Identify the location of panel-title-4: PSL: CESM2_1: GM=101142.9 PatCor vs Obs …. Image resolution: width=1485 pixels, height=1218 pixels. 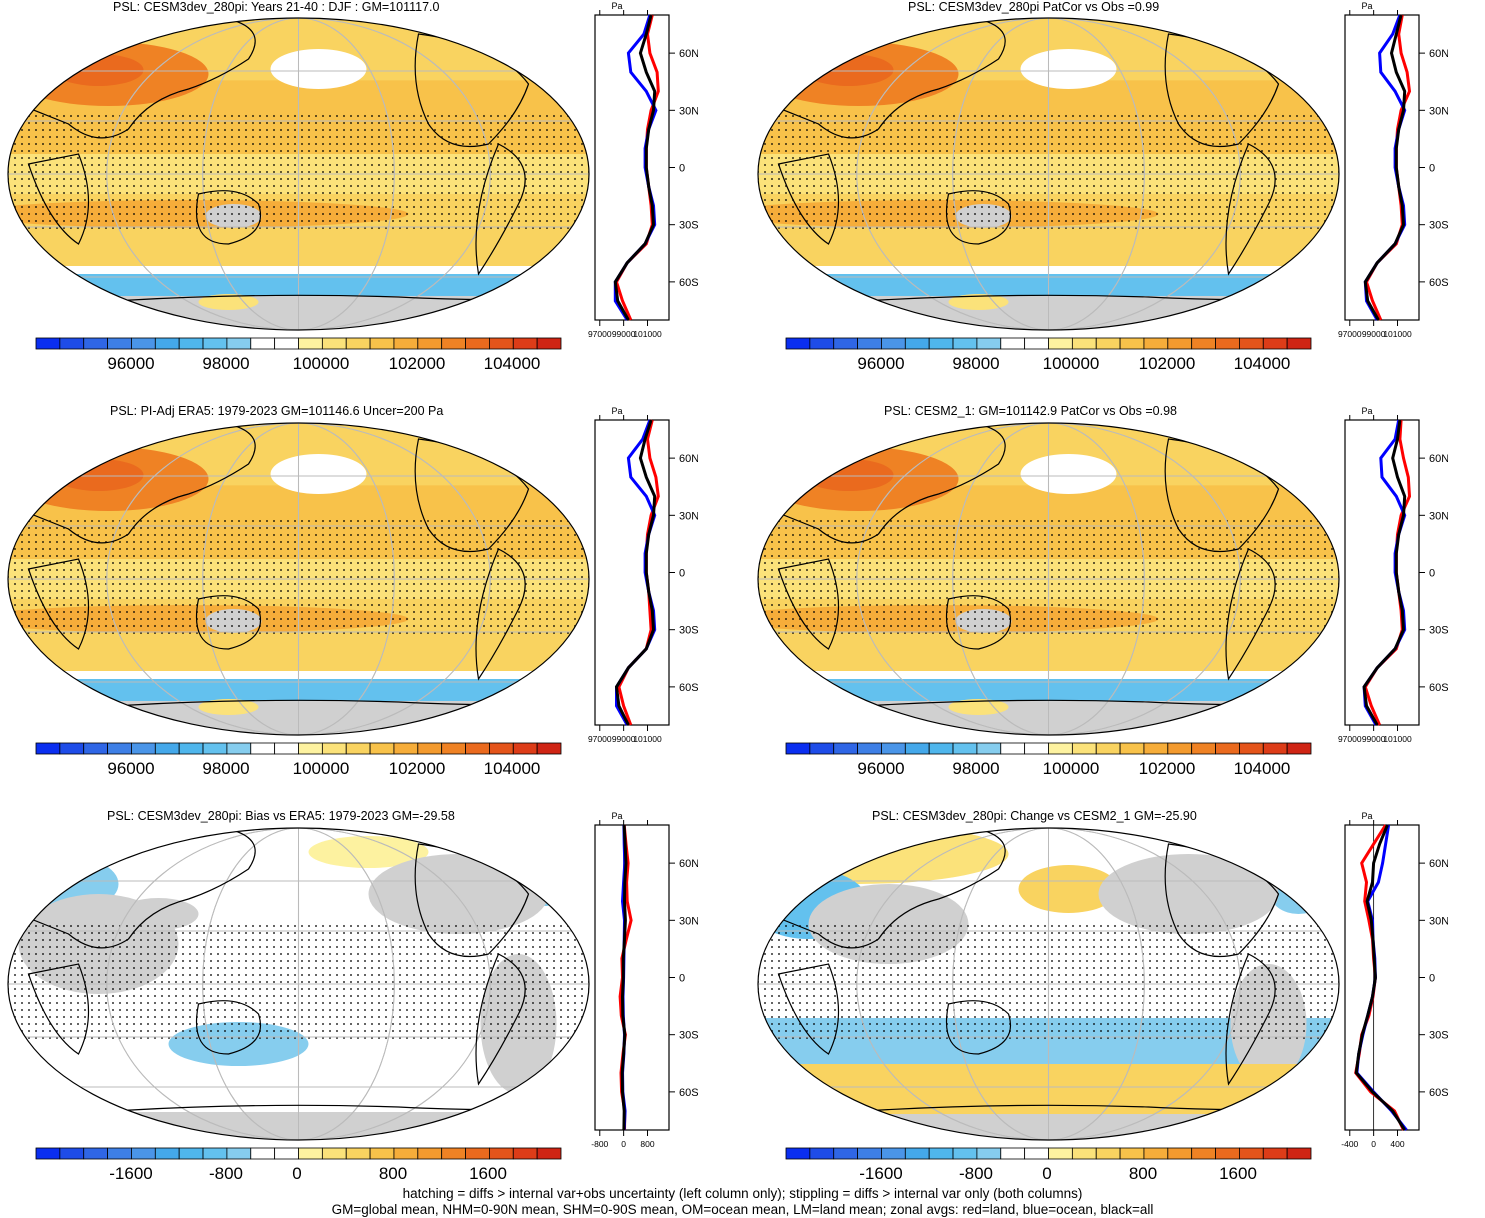
(1030, 411).